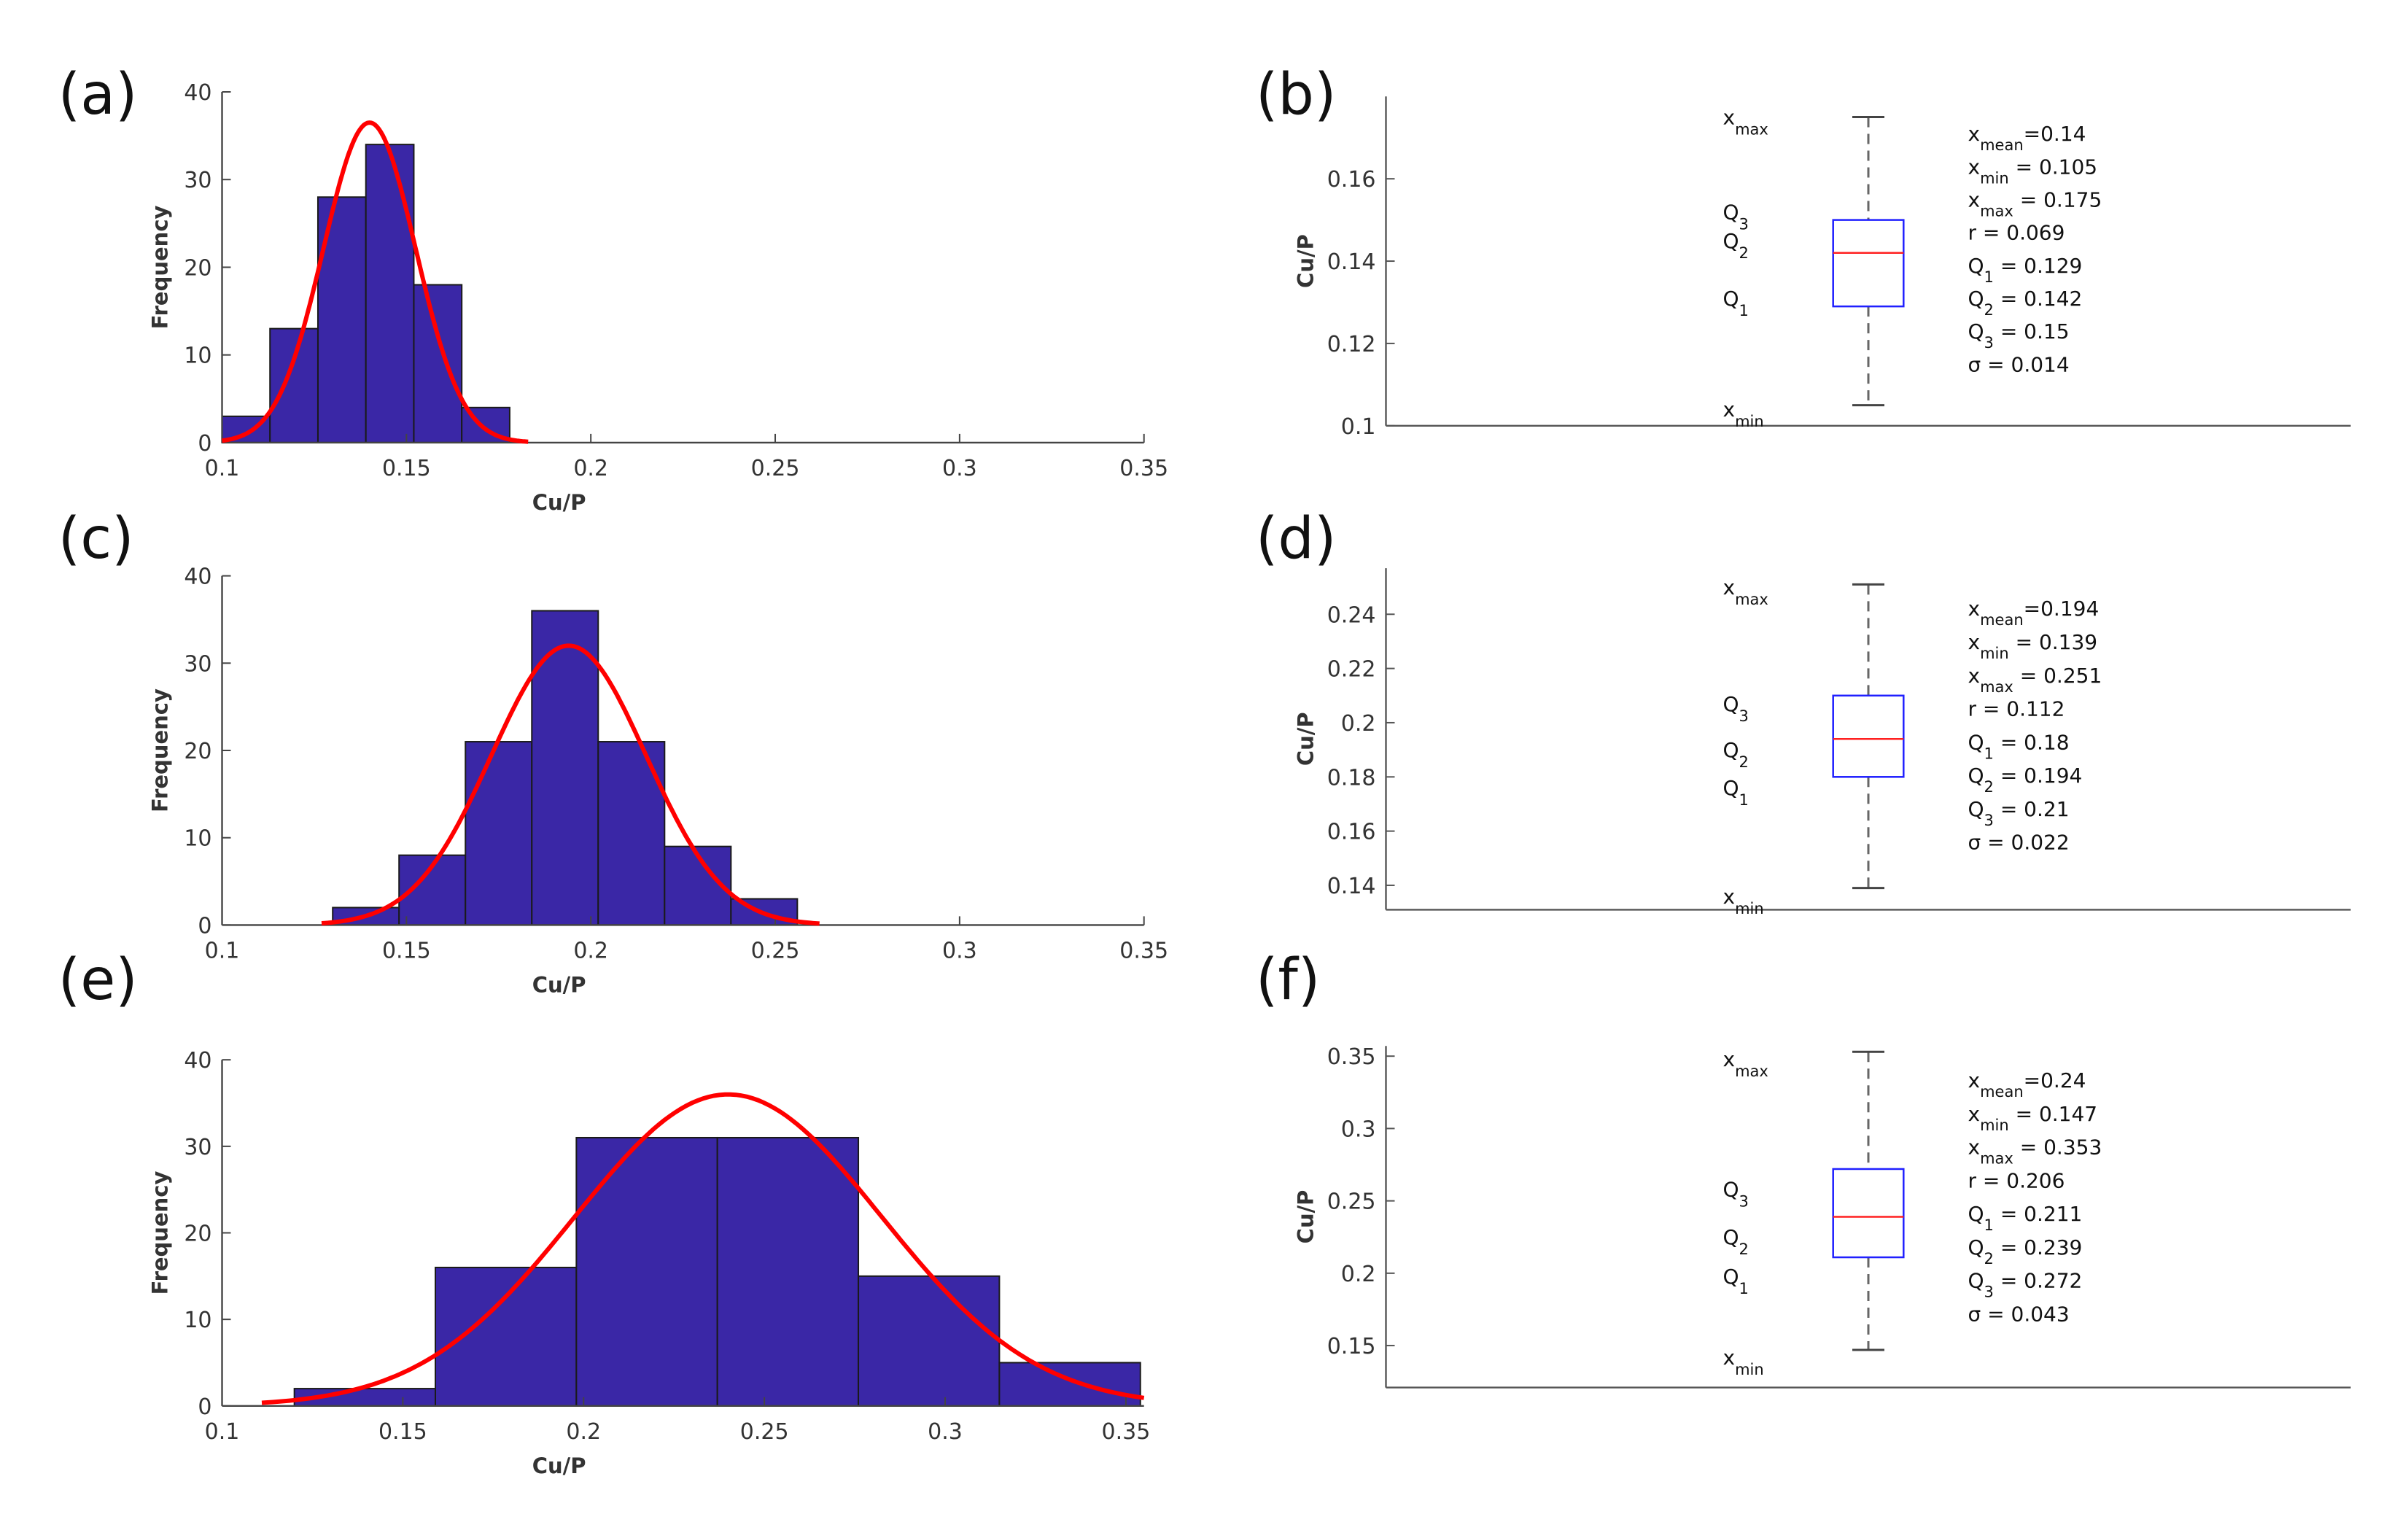 The width and height of the screenshot is (2408, 1514). What do you see at coordinates (1351, 670) in the screenshot?
I see `y-tick-label: 0.22` at bounding box center [1351, 670].